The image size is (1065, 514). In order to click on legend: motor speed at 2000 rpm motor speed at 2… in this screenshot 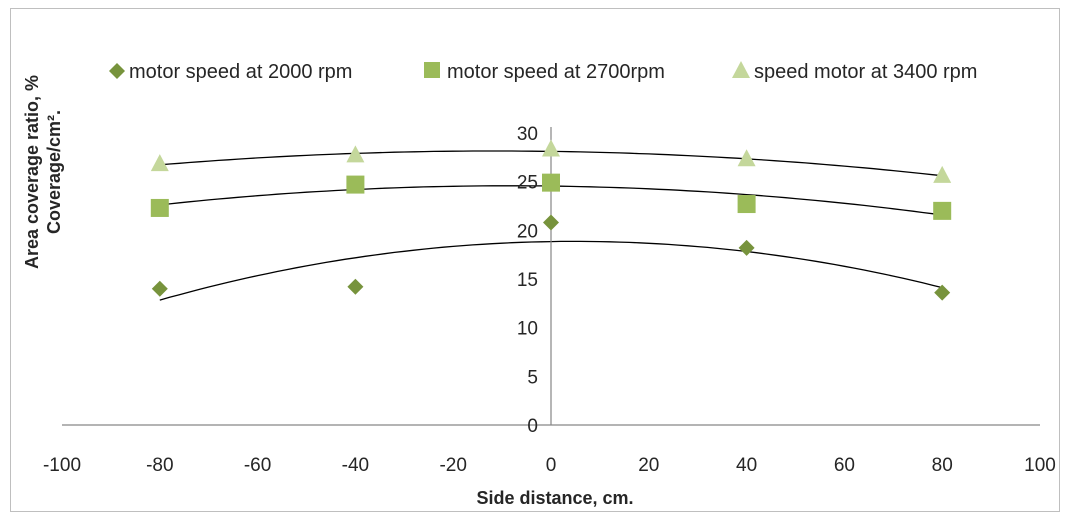, I will do `click(543, 72)`.